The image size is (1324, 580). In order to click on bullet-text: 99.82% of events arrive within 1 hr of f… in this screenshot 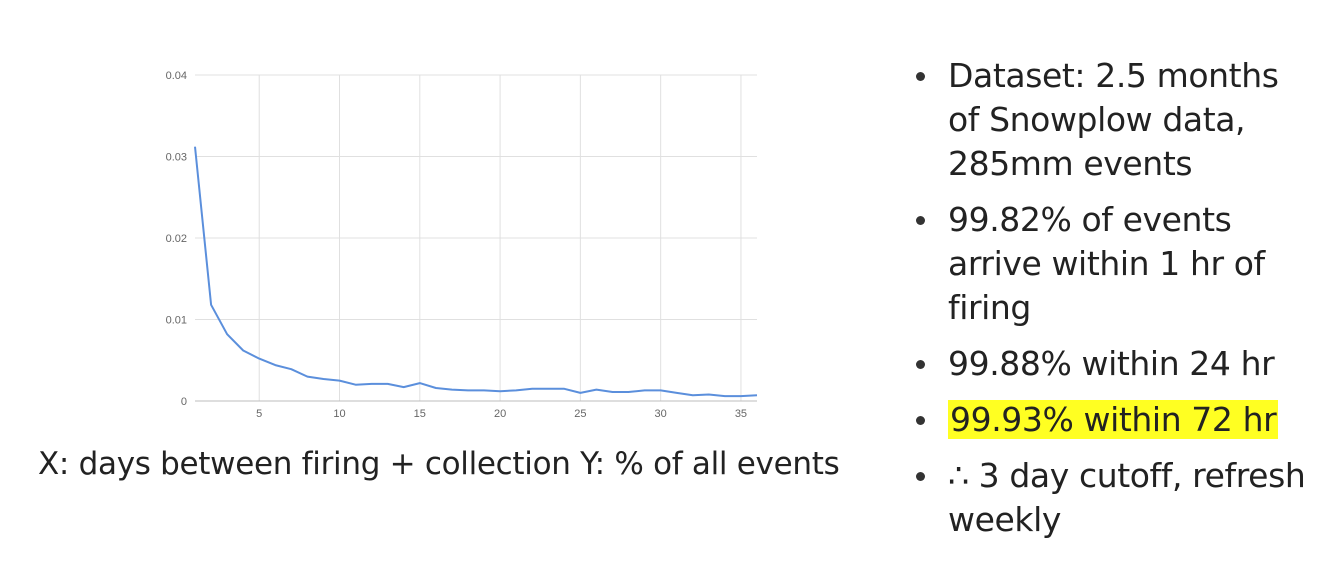, I will do `click(1106, 263)`.